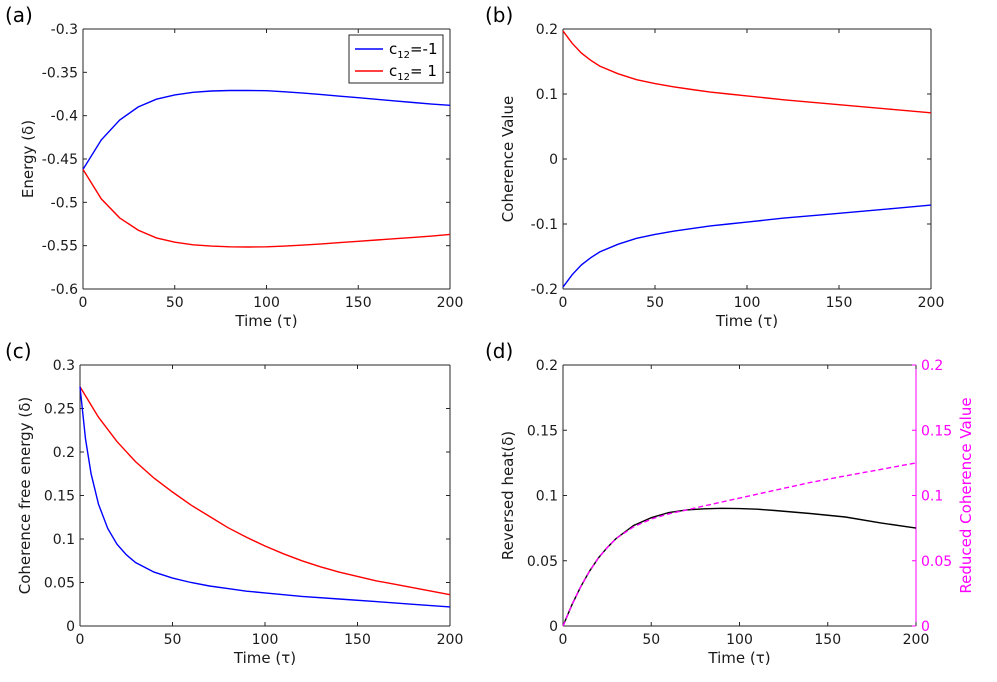 This screenshot has width=997, height=682. Describe the element at coordinates (60, 73) in the screenshot. I see `y-tick-label: -0.35` at that location.